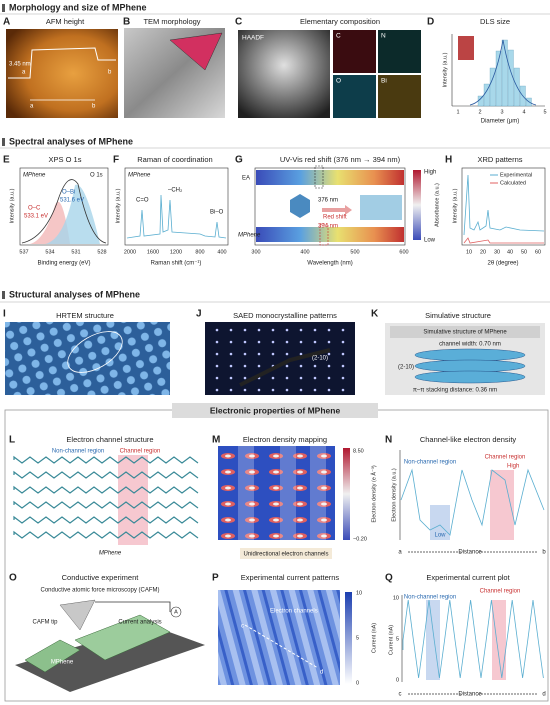 The width and height of the screenshot is (550, 705). I want to click on panel-title: Channel-like electron density, so click(468, 439).